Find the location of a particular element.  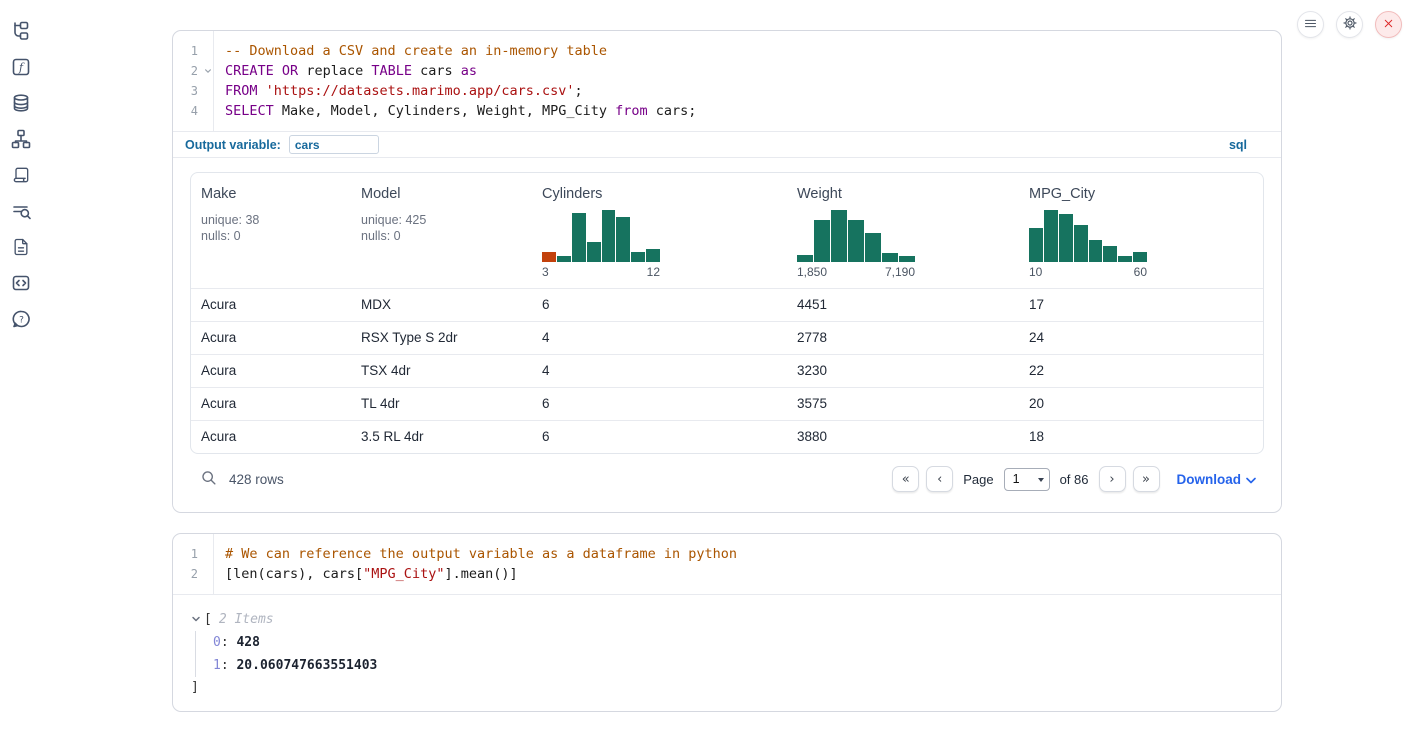

python-cell-output: [ 2 Items 0: 428 1: 20.060747663551403 ] is located at coordinates (727, 646).